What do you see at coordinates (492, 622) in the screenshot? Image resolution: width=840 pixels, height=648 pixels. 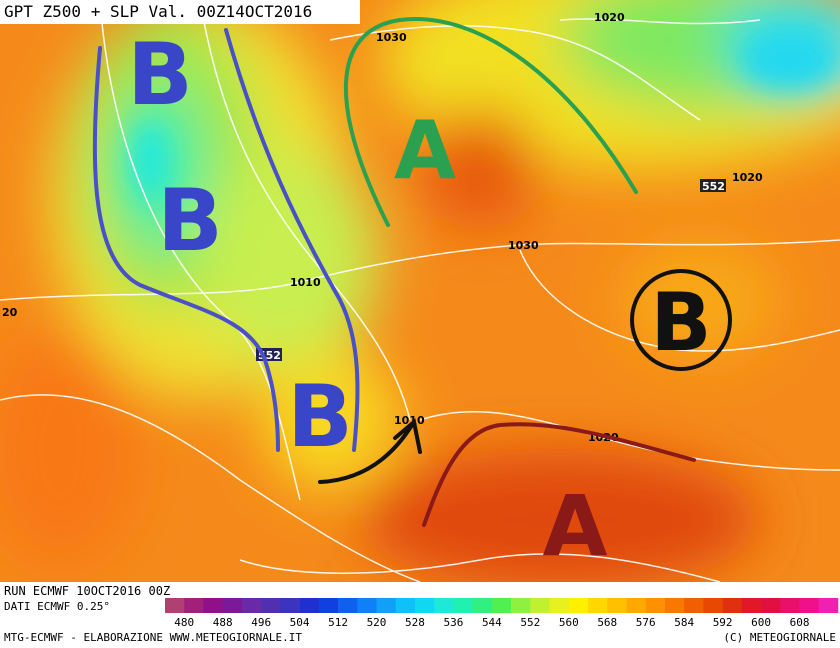 I see `colorbar-label: 544` at bounding box center [492, 622].